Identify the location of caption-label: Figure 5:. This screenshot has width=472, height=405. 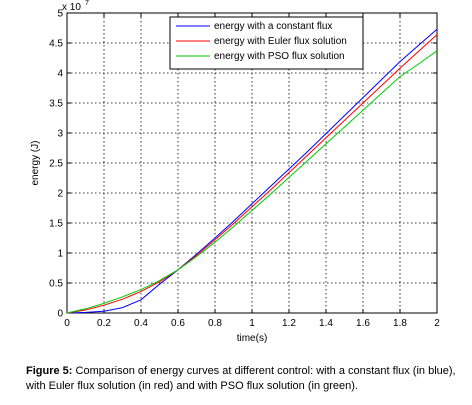
(49, 371).